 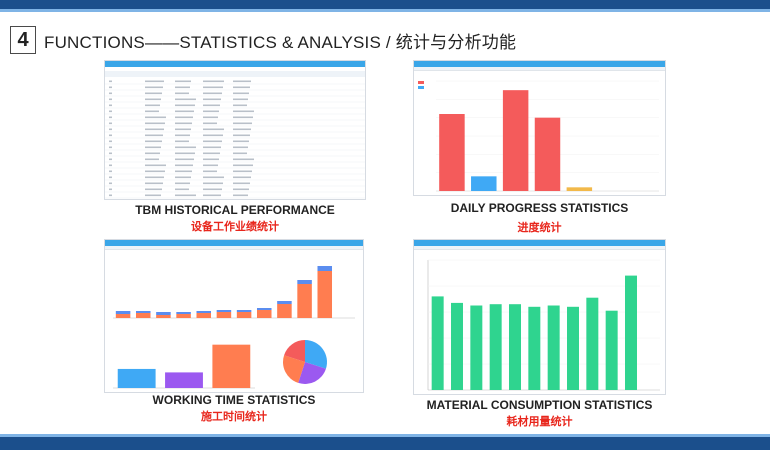 What do you see at coordinates (385, 10) in the screenshot?
I see `top-accent-bar` at bounding box center [385, 10].